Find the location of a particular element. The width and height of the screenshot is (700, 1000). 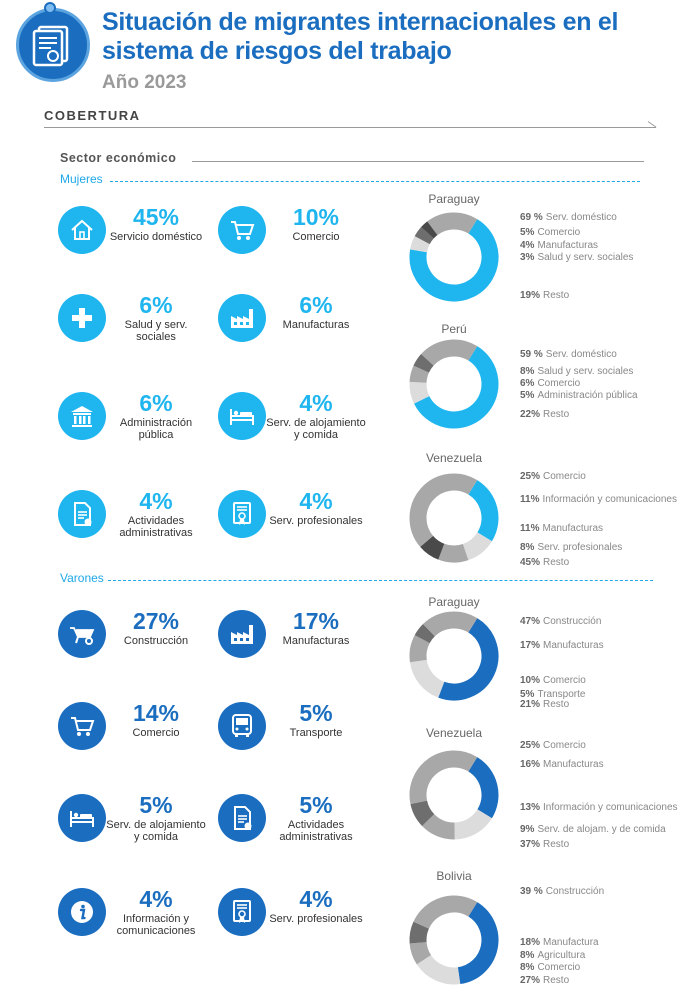

chart-legend-item: 3% Salud y serv. sociales is located at coordinates (576, 257).